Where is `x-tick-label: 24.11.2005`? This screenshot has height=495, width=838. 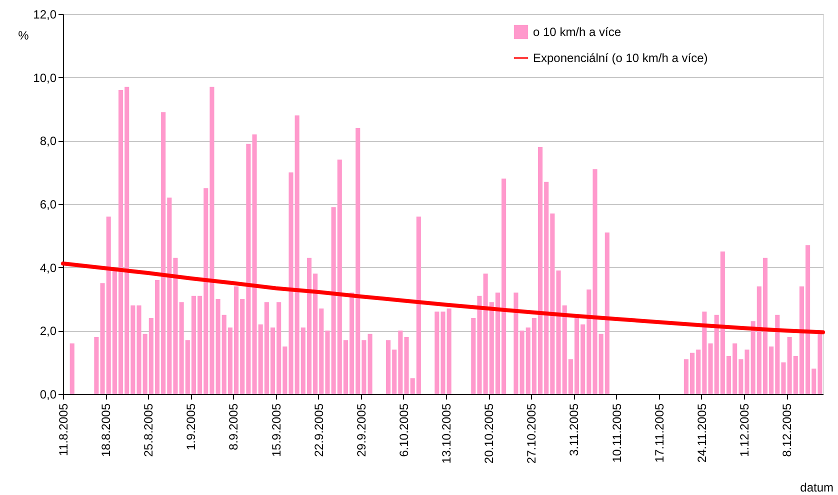
x-tick-label: 24.11.2005 is located at coordinates (701, 433).